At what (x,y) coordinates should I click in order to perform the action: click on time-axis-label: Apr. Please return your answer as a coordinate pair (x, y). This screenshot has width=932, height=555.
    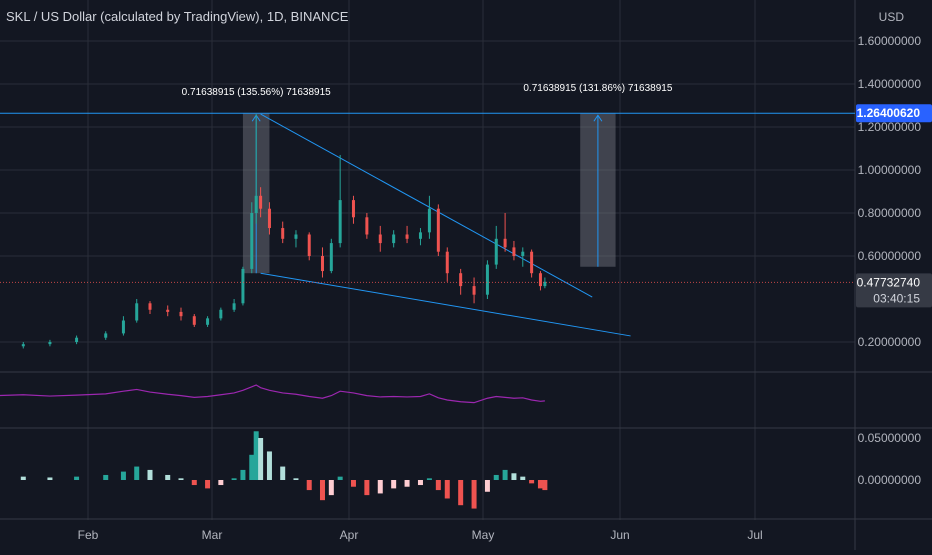
    Looking at the image, I should click on (349, 535).